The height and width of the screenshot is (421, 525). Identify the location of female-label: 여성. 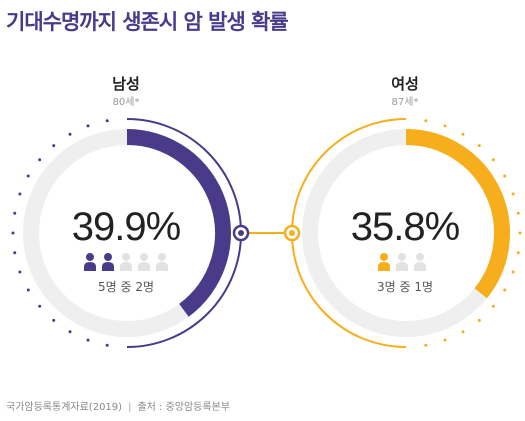
(405, 84).